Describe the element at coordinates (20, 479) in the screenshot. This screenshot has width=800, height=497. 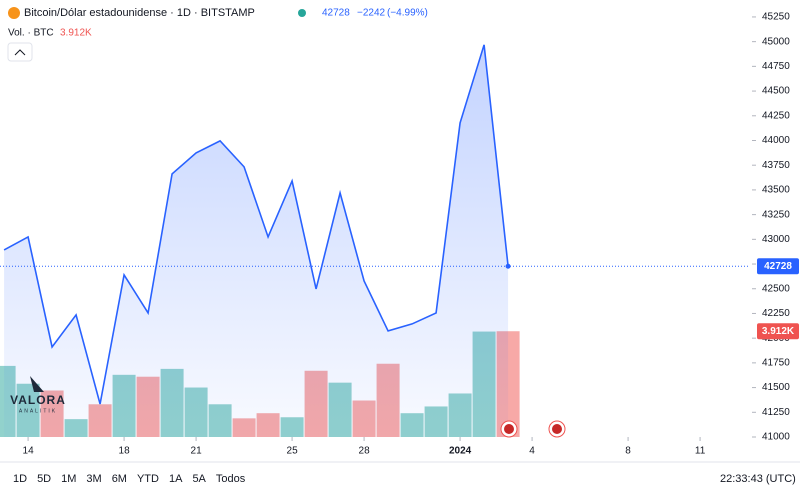
I see `range-button: 1D` at that location.